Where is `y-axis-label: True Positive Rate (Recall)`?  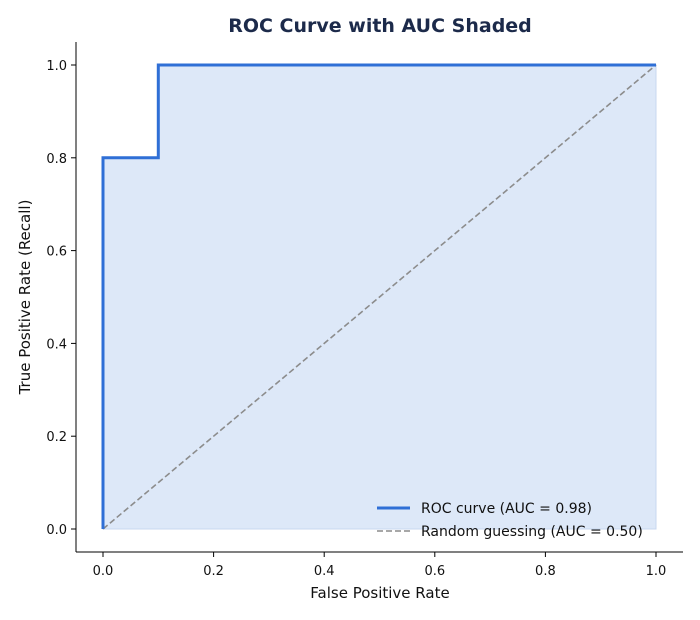 y-axis-label: True Positive Rate (Recall) is located at coordinates (25, 298).